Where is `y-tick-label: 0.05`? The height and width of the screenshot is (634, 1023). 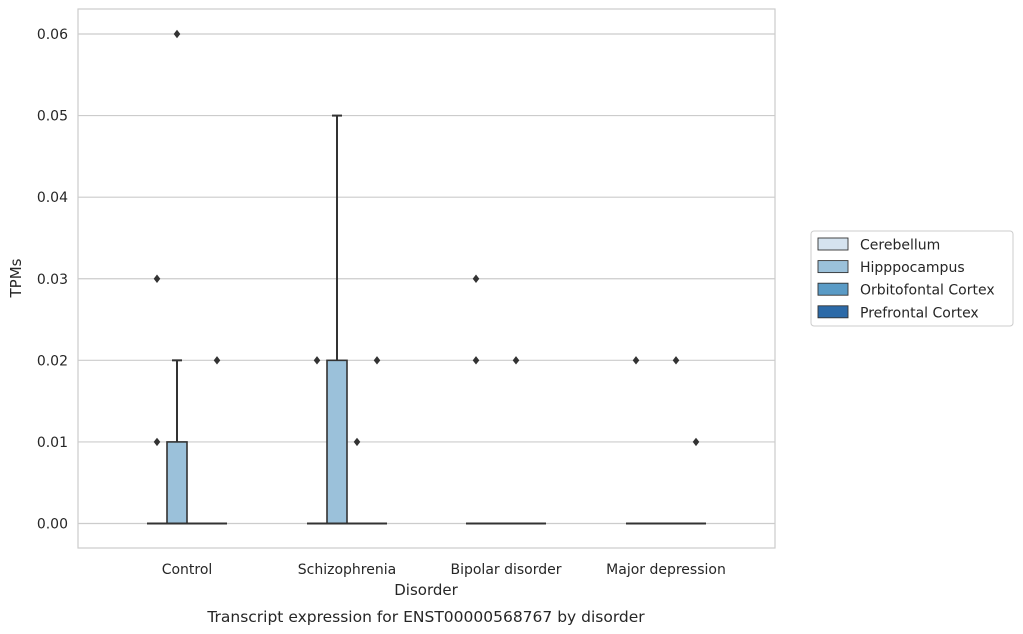
y-tick-label: 0.05 is located at coordinates (52, 117).